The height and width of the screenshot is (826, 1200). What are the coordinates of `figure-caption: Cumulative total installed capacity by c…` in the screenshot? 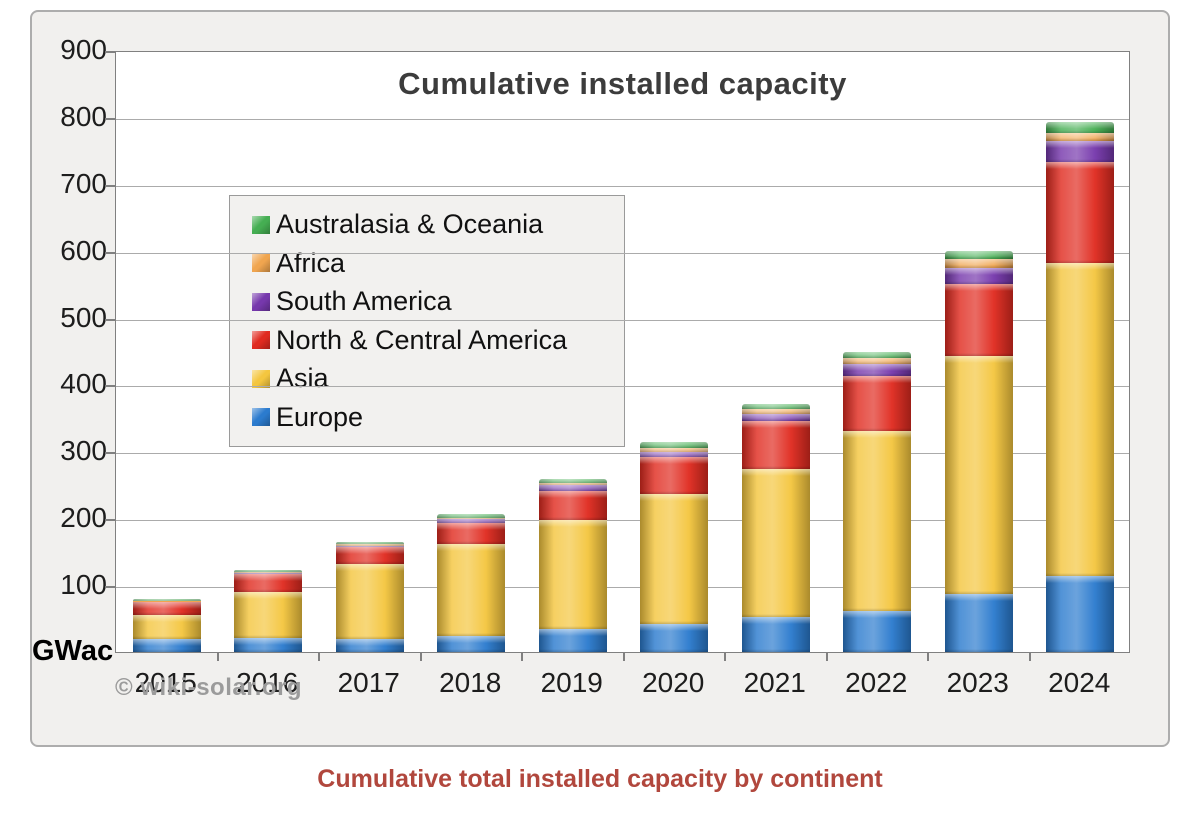 It's located at (600, 779).